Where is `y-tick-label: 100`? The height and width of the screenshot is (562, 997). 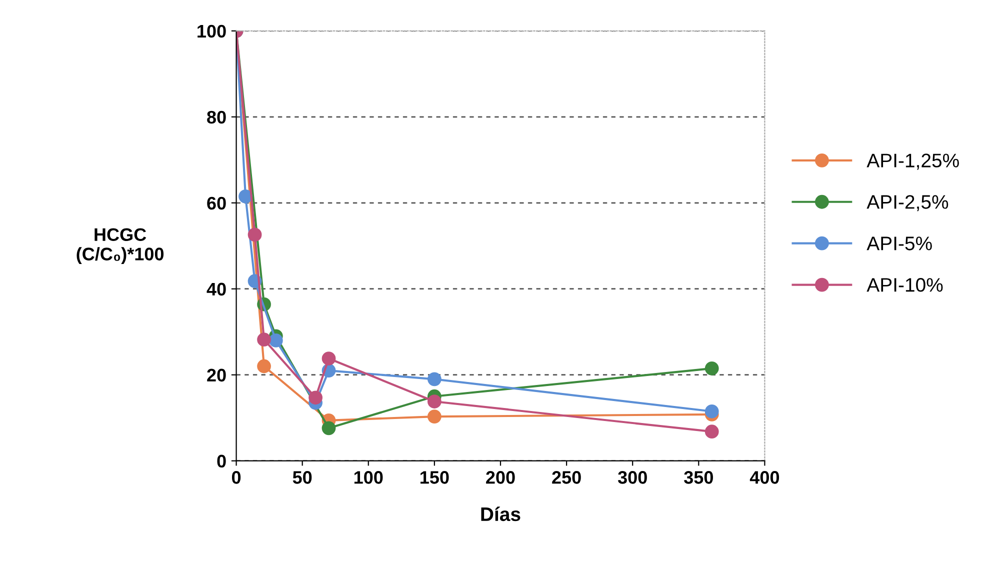 y-tick-label: 100 is located at coordinates (212, 31).